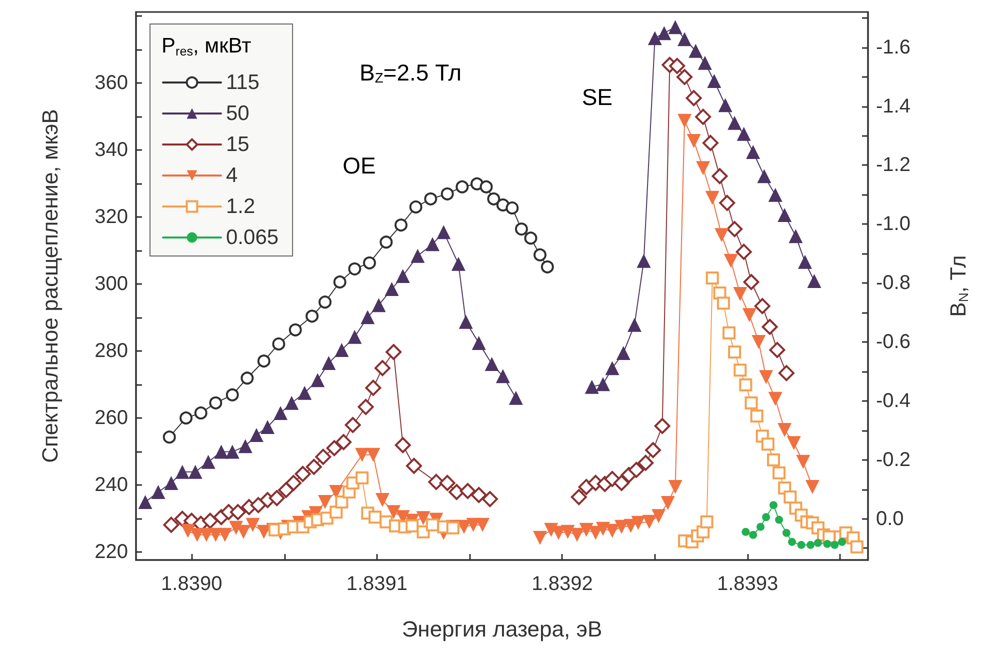 Image resolution: width=988 pixels, height=660 pixels. Describe the element at coordinates (111, 551) in the screenshot. I see `y-tick-label: 220` at that location.